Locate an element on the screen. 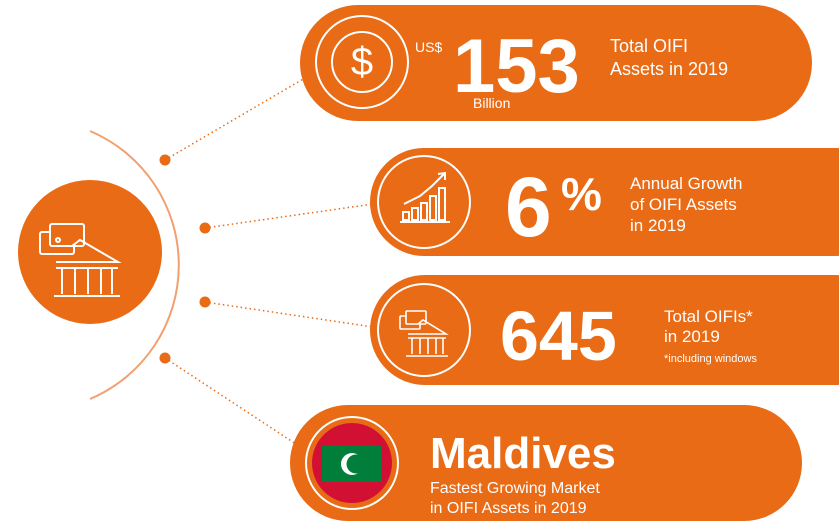 The height and width of the screenshot is (529, 839). description: Assets in 2019 is located at coordinates (669, 69).